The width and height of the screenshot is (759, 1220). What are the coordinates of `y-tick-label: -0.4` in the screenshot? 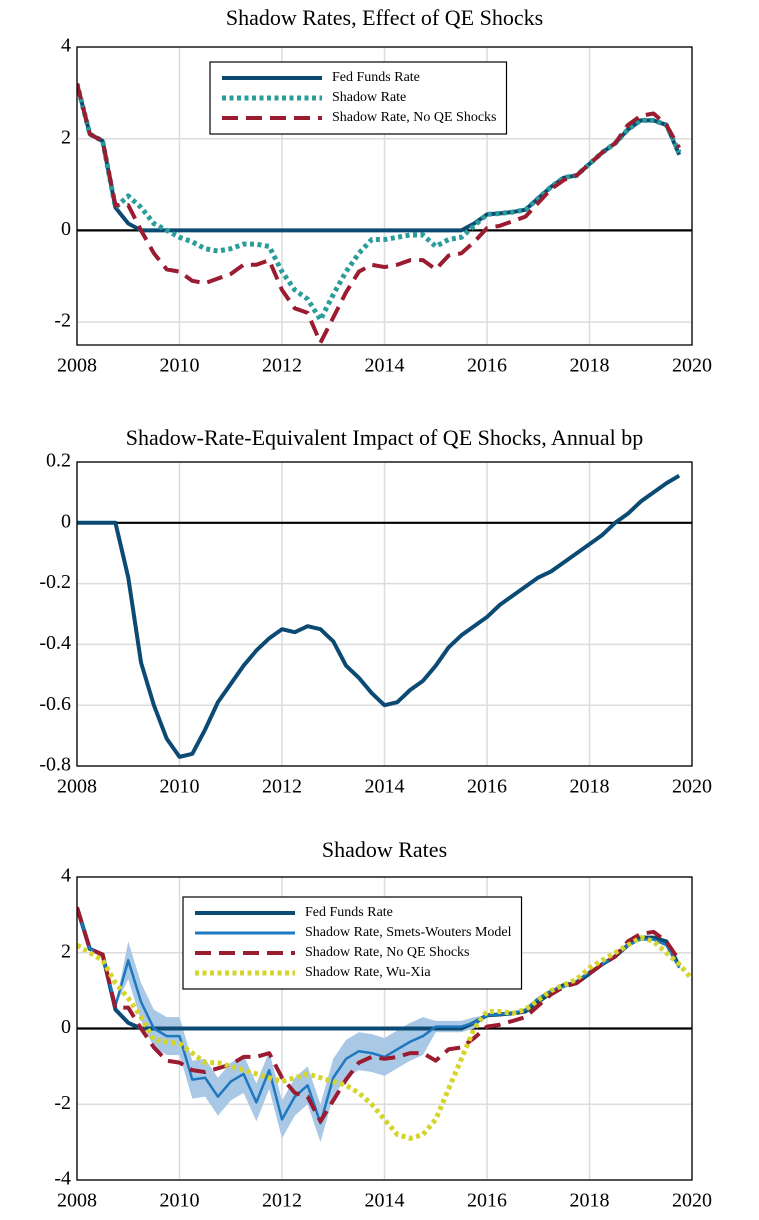 It's located at (55, 643).